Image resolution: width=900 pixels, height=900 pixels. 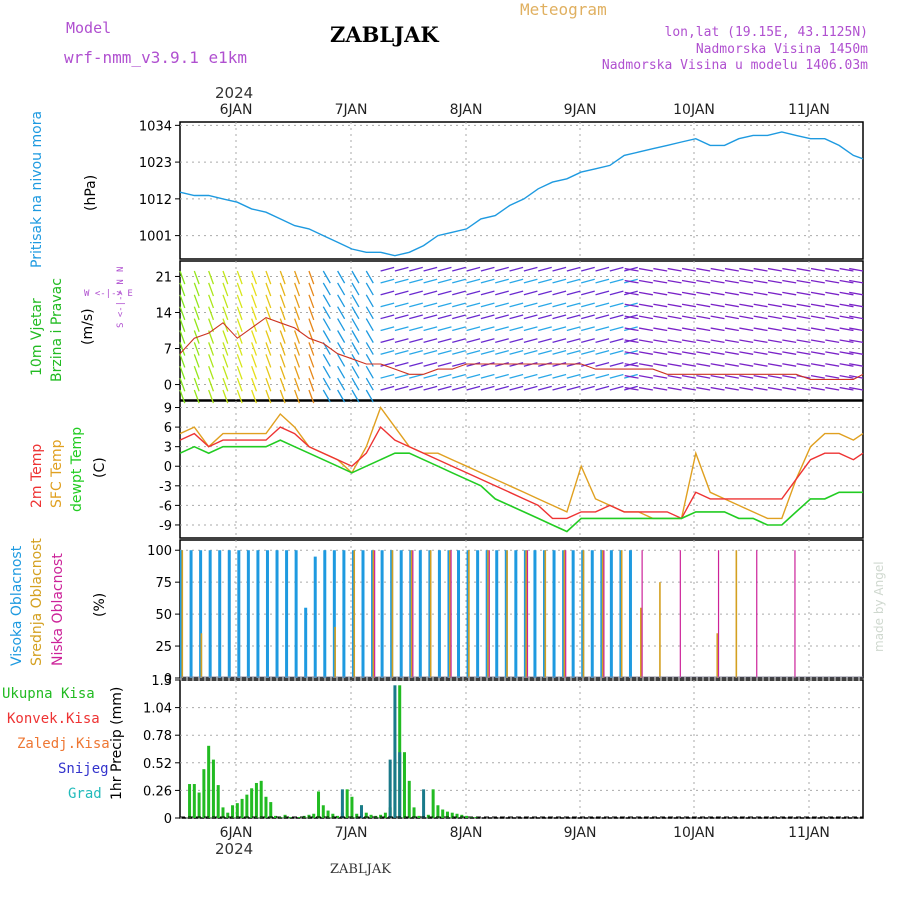 I want to click on legend-snow: Snijeg, so click(x=83, y=769).